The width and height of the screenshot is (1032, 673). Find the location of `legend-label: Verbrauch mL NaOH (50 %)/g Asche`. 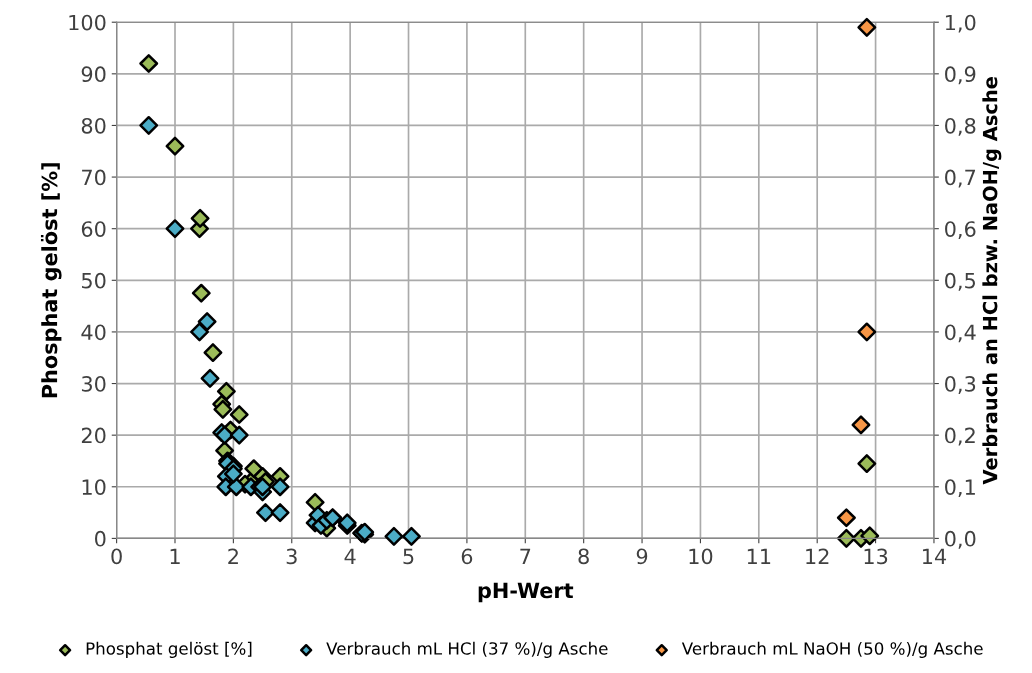

legend-label: Verbrauch mL NaOH (50 %)/g Asche is located at coordinates (832, 649).